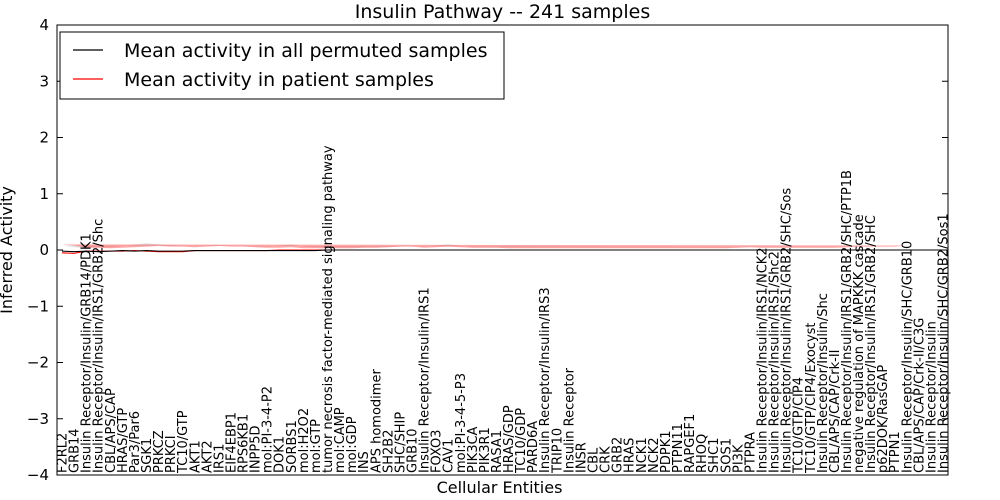 This screenshot has width=1000, height=500. Describe the element at coordinates (726, 455) in the screenshot. I see `x-category-label: SOS1` at that location.